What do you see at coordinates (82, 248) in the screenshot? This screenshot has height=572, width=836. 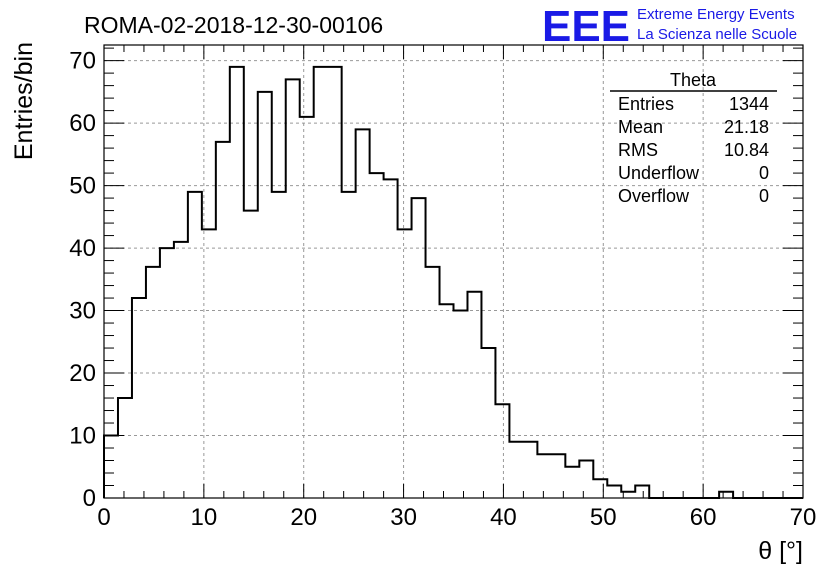 I see `y-tick-label: 40` at bounding box center [82, 248].